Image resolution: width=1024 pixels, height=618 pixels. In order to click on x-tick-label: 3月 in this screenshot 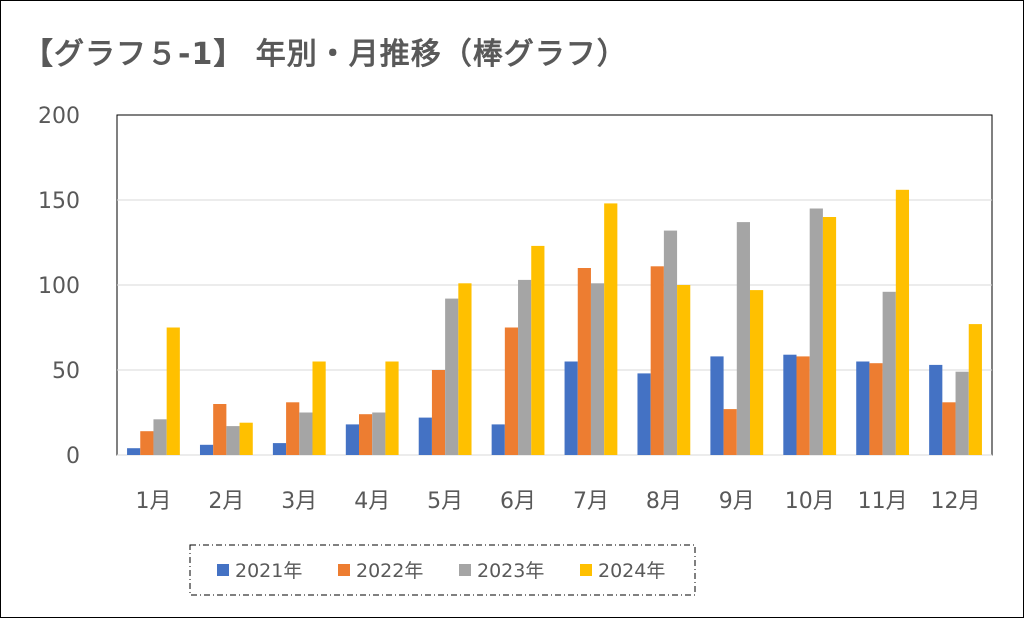, I will do `click(299, 501)`.